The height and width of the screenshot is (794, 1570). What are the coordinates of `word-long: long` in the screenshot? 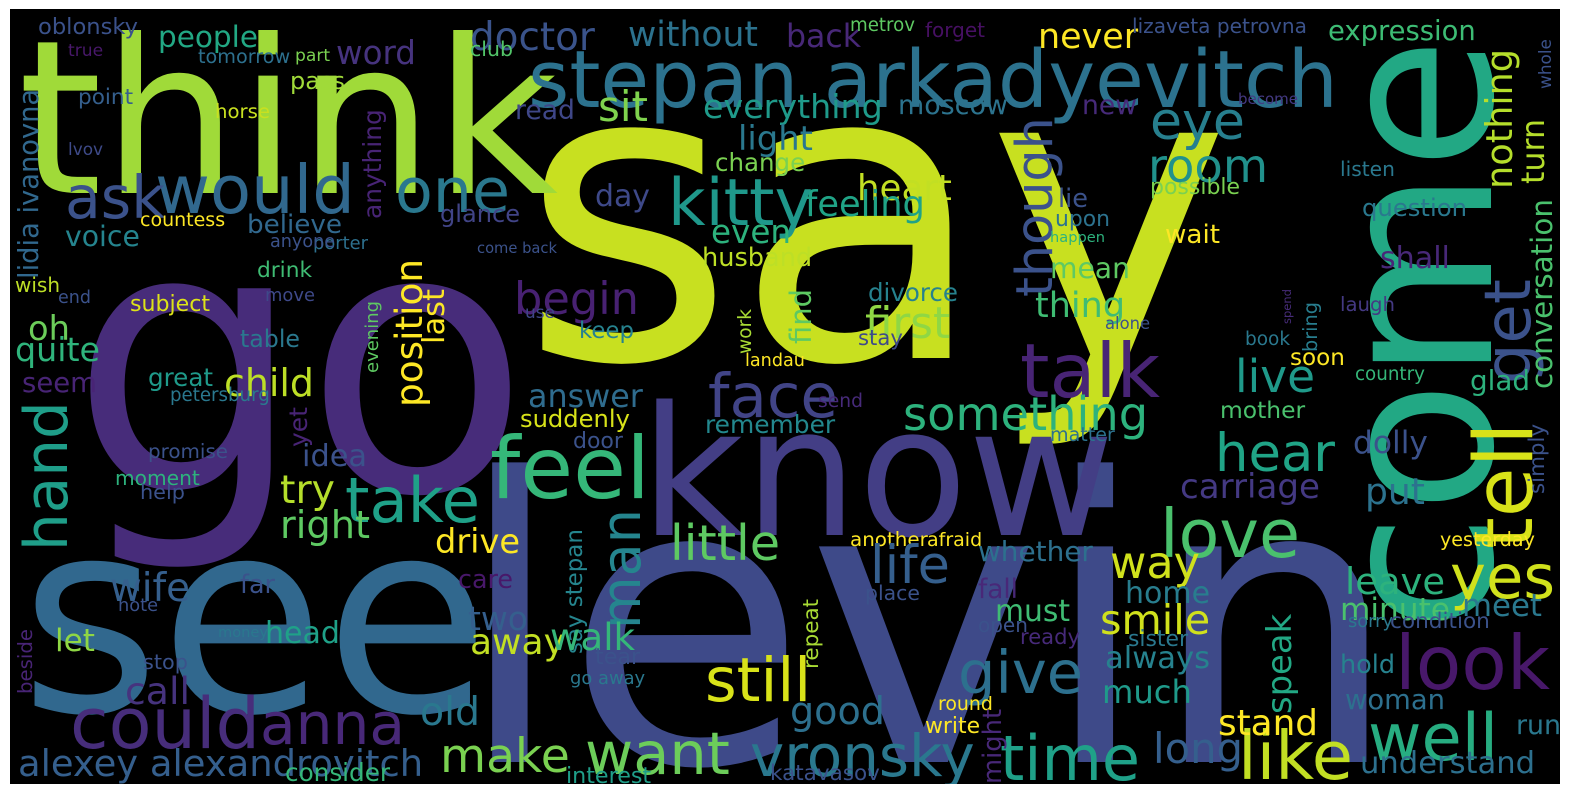 It's located at (1198, 749).